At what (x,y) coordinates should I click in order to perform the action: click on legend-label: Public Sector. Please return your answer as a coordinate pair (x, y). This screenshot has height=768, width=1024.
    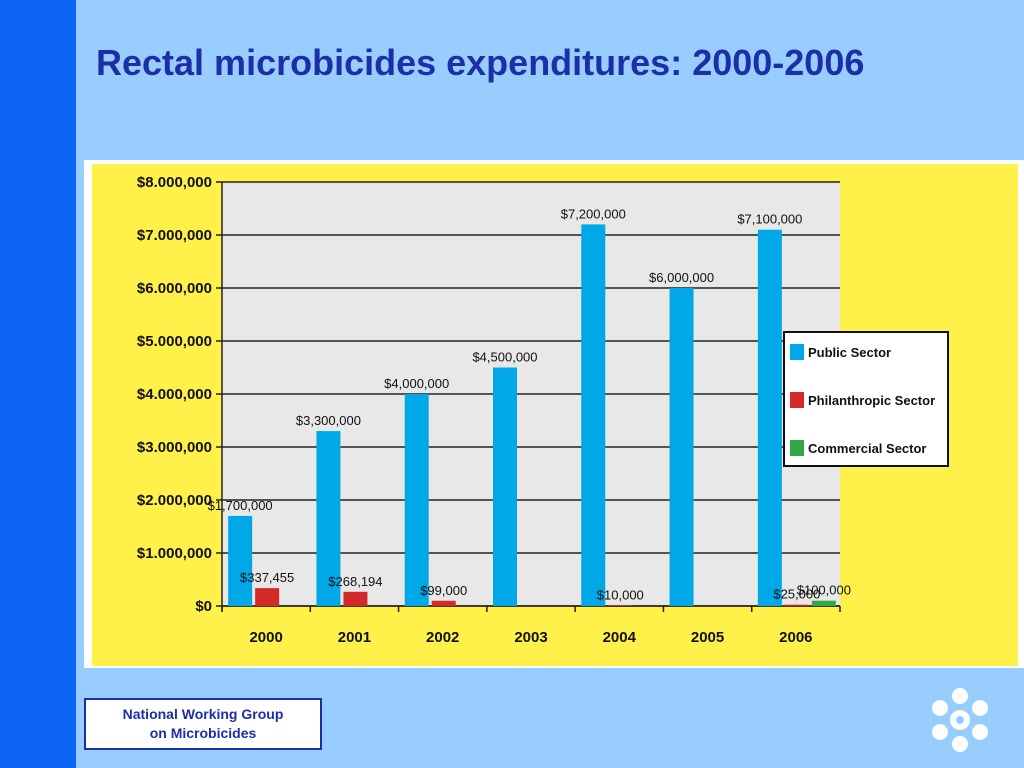
    Looking at the image, I should click on (849, 352).